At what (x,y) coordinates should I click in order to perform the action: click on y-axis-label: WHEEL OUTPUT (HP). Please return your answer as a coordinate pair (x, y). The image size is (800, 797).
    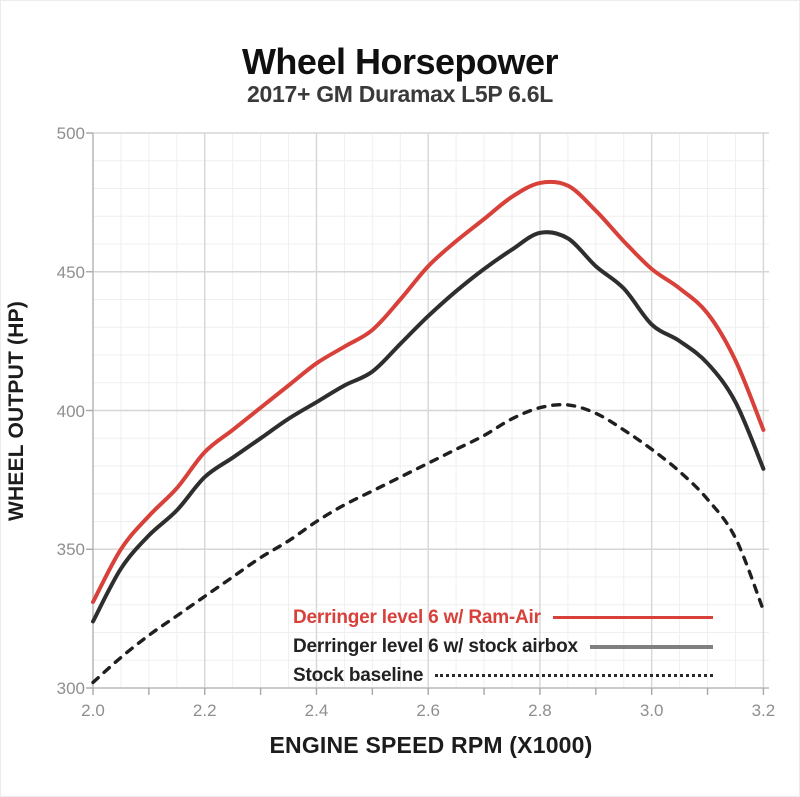
    Looking at the image, I should click on (16, 411).